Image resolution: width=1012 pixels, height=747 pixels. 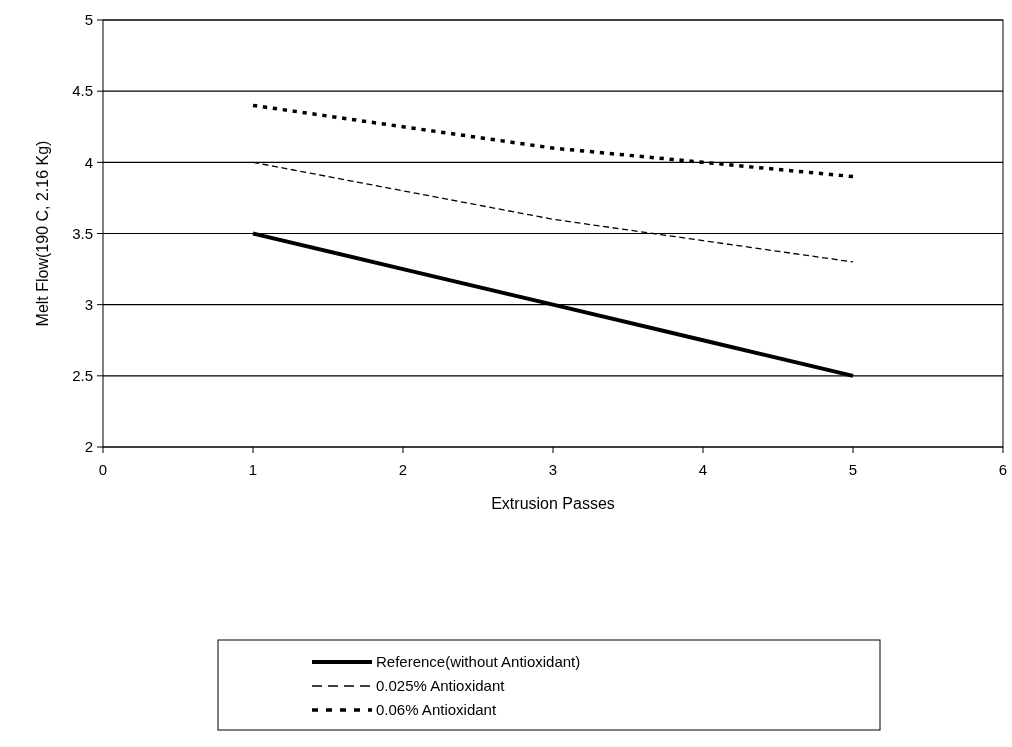 What do you see at coordinates (703, 469) in the screenshot?
I see `x-tick-label: 4` at bounding box center [703, 469].